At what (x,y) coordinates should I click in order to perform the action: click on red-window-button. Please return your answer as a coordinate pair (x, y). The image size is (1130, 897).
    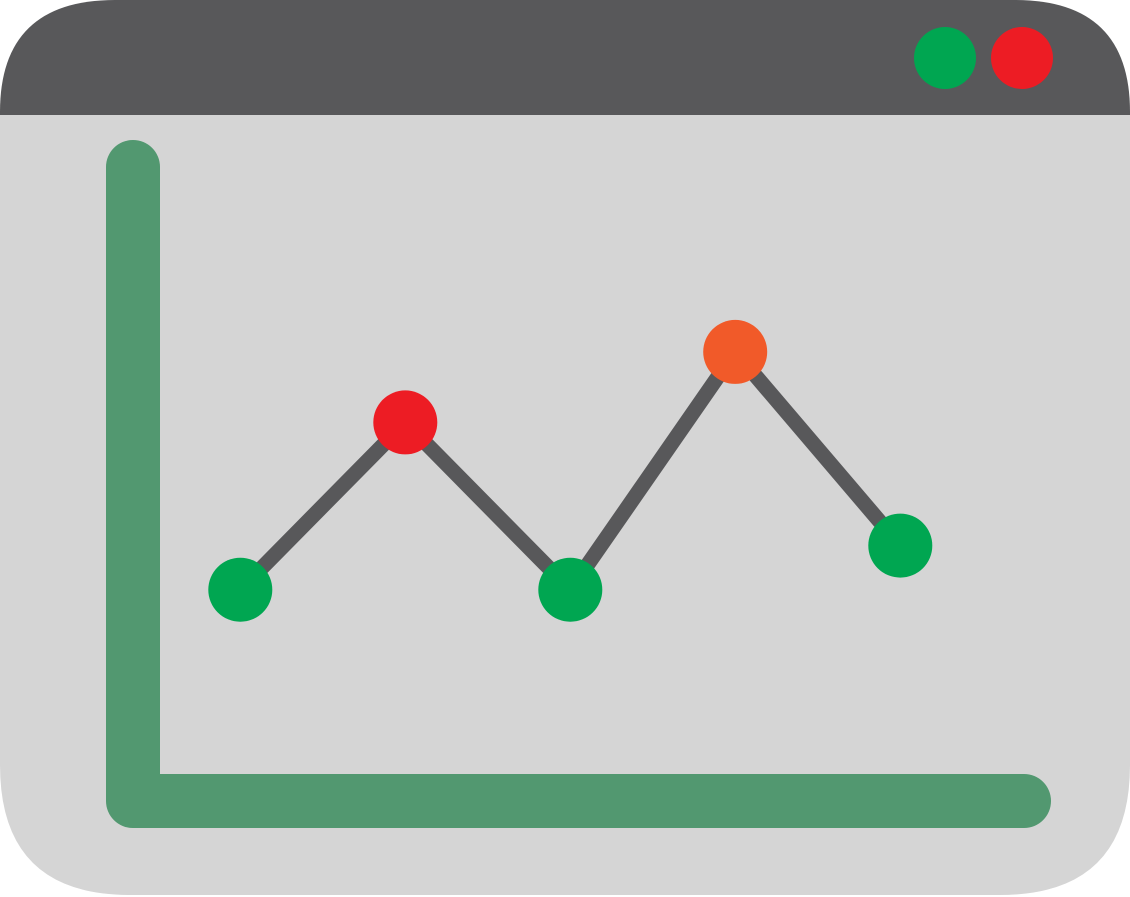
    Looking at the image, I should click on (1022, 58).